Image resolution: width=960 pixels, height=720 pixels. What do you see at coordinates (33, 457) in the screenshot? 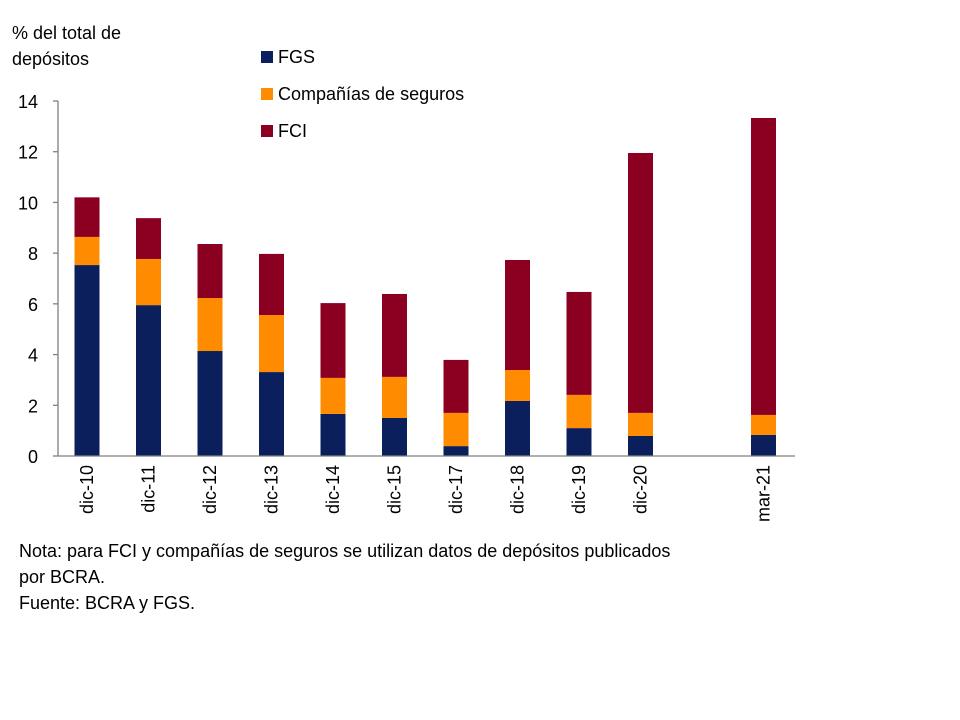
I see `y-tick-label: 0` at bounding box center [33, 457].